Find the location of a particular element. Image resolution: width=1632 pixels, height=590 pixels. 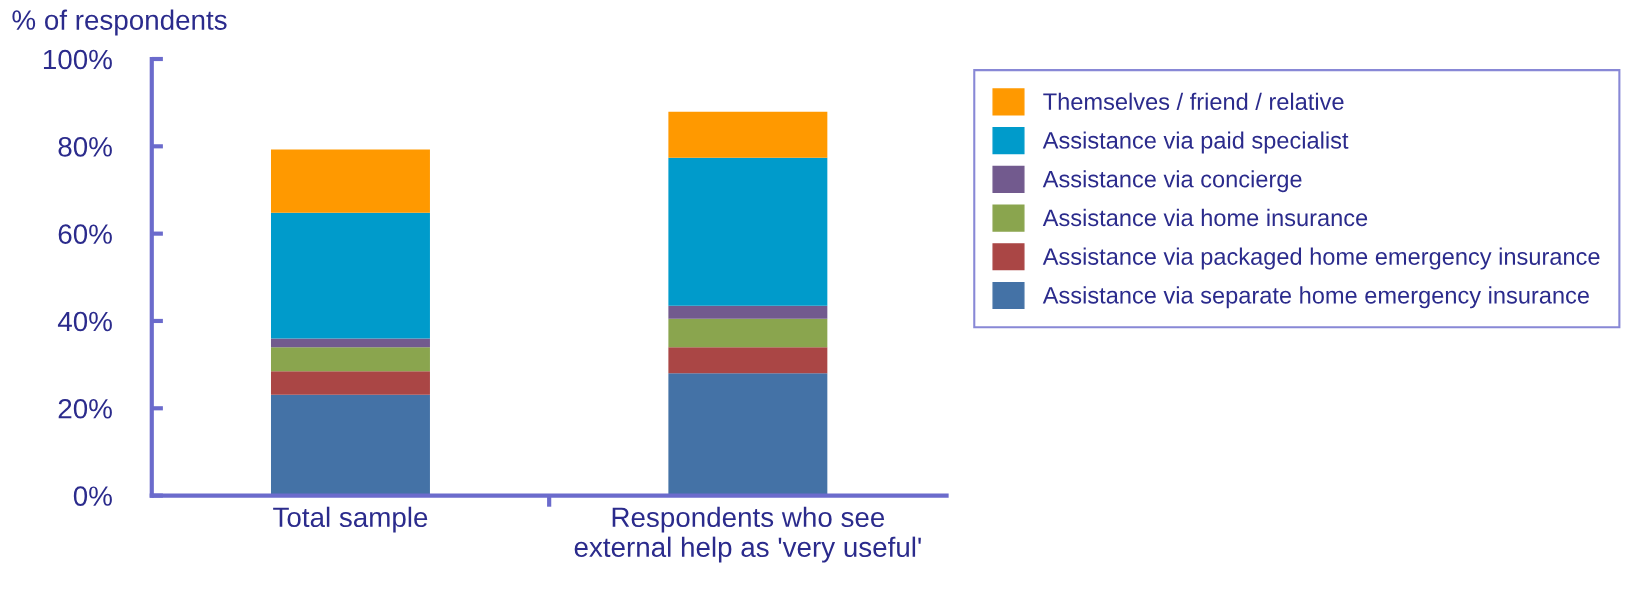

x-tick-label: Total sample is located at coordinates (350, 519).